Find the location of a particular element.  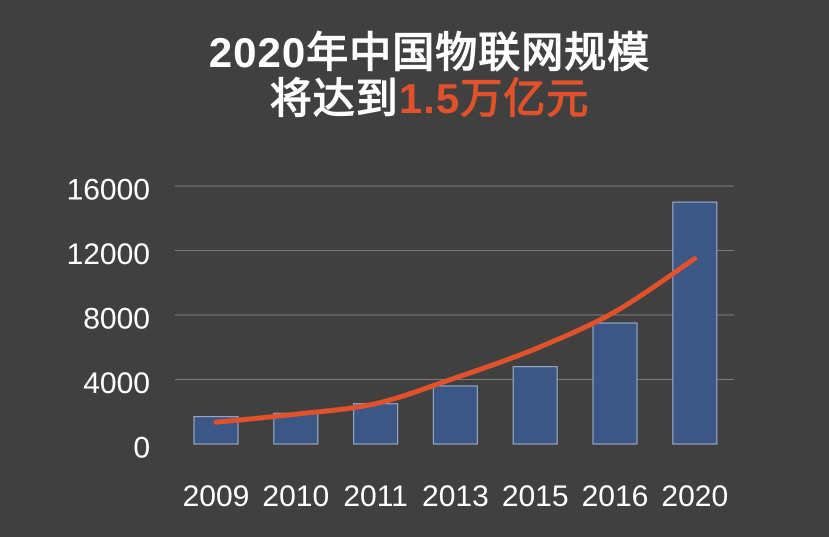

y-axis-label-4000: 4000 is located at coordinates (116, 383).